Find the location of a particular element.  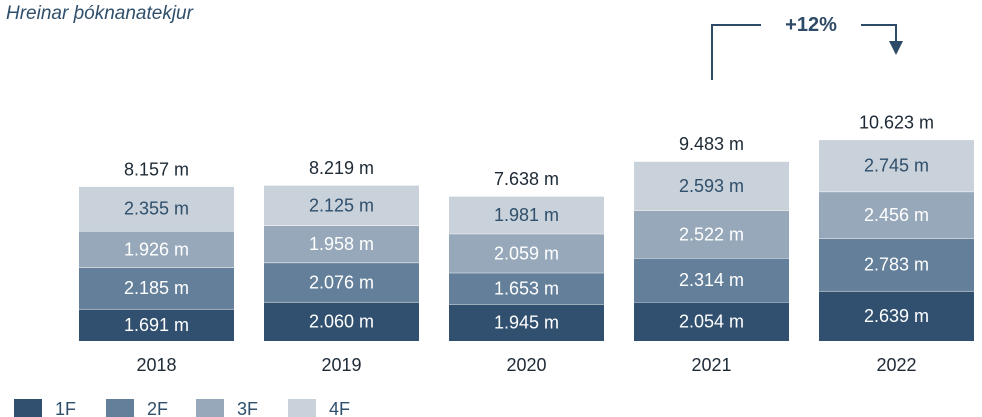

total-label-2021: 9.483 m is located at coordinates (711, 144).